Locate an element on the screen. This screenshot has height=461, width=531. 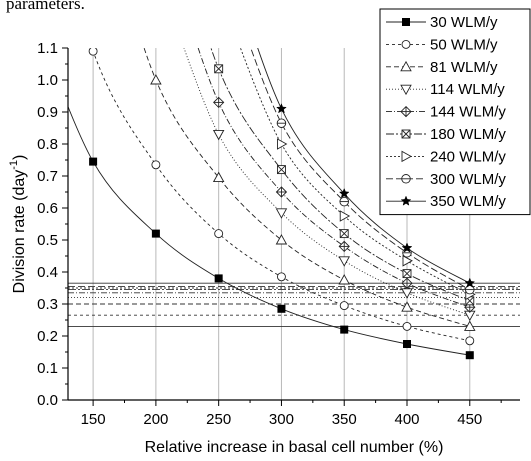
y-tick-label: 0.1 is located at coordinates (47, 368).